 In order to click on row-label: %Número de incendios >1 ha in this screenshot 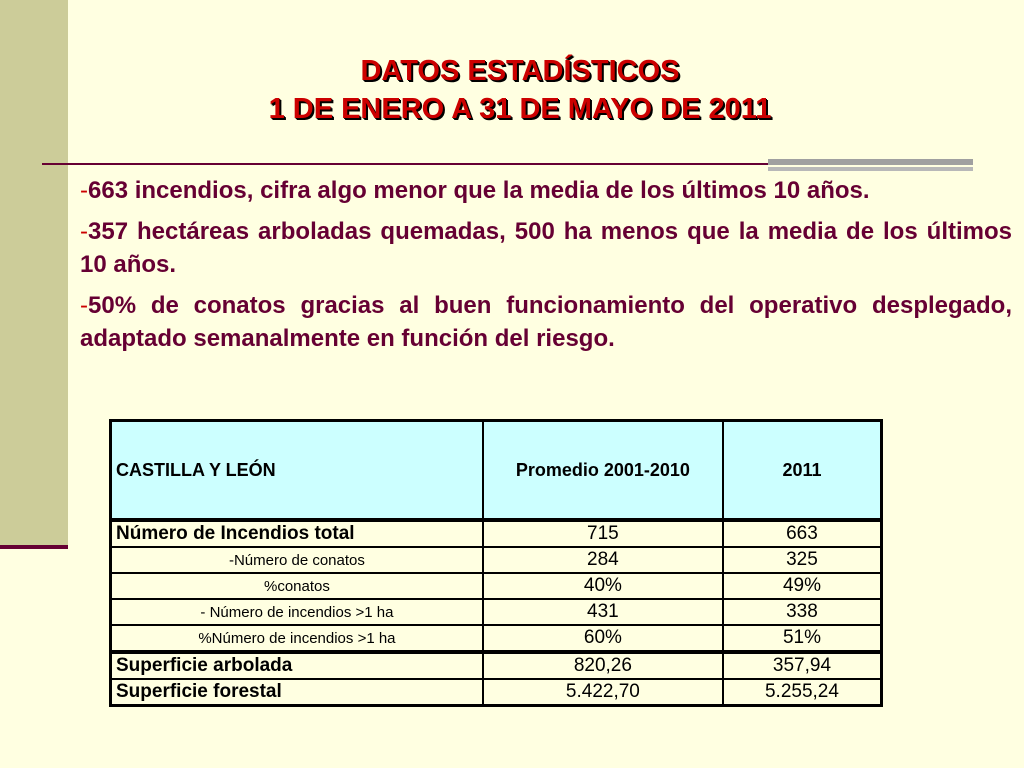, I will do `click(296, 638)`.